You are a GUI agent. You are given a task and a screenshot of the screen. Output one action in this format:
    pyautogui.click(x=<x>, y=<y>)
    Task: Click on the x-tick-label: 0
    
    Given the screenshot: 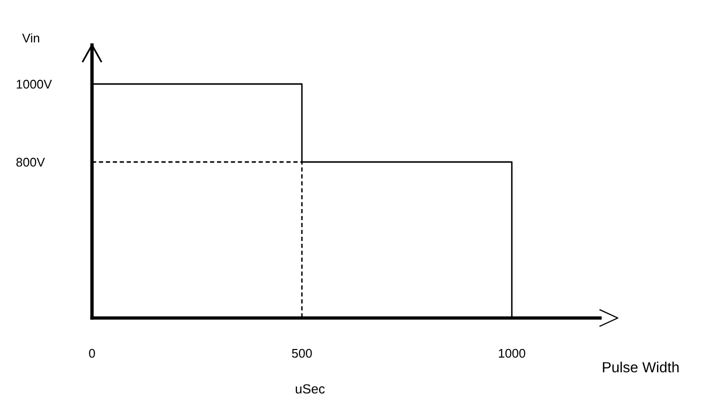 What is the action you would take?
    pyautogui.click(x=92, y=353)
    